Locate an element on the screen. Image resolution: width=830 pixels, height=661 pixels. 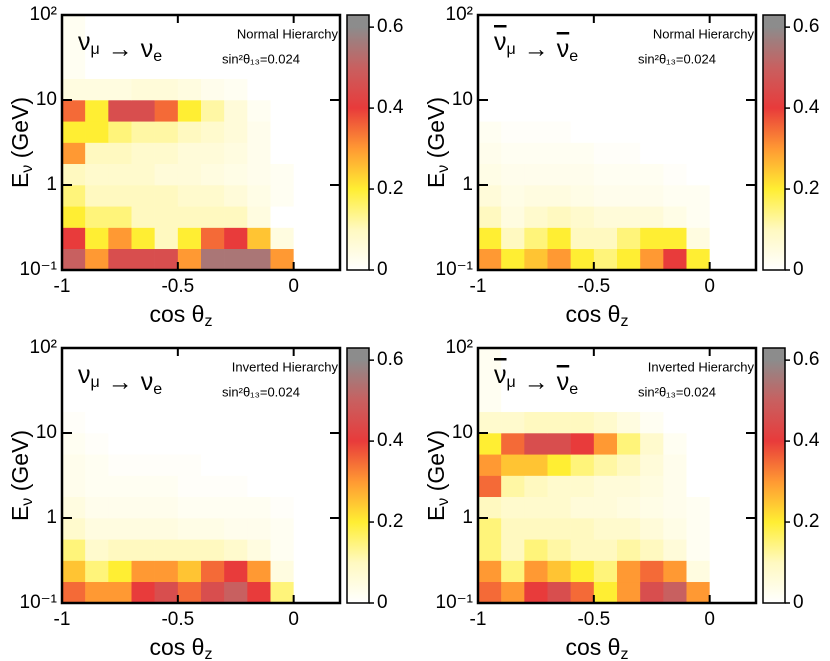
process-label: νμ → νe is located at coordinates (120, 47).